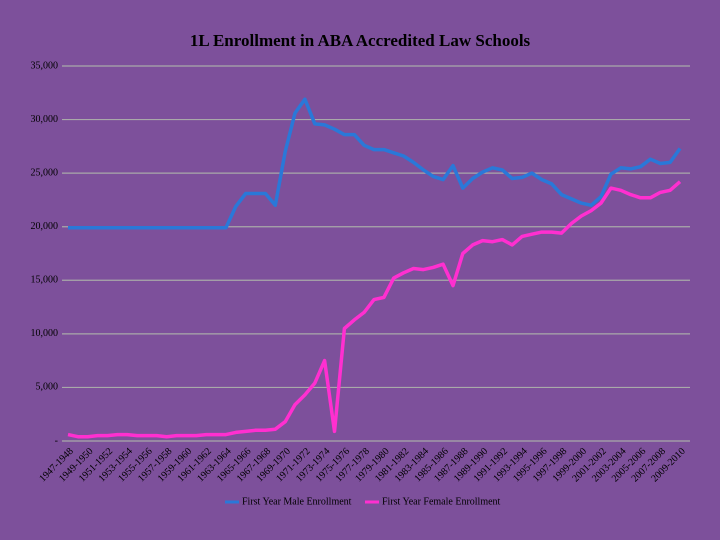 This screenshot has height=540, width=720. What do you see at coordinates (297, 501) in the screenshot?
I see `legend-label: First Year Male Enrollment` at bounding box center [297, 501].